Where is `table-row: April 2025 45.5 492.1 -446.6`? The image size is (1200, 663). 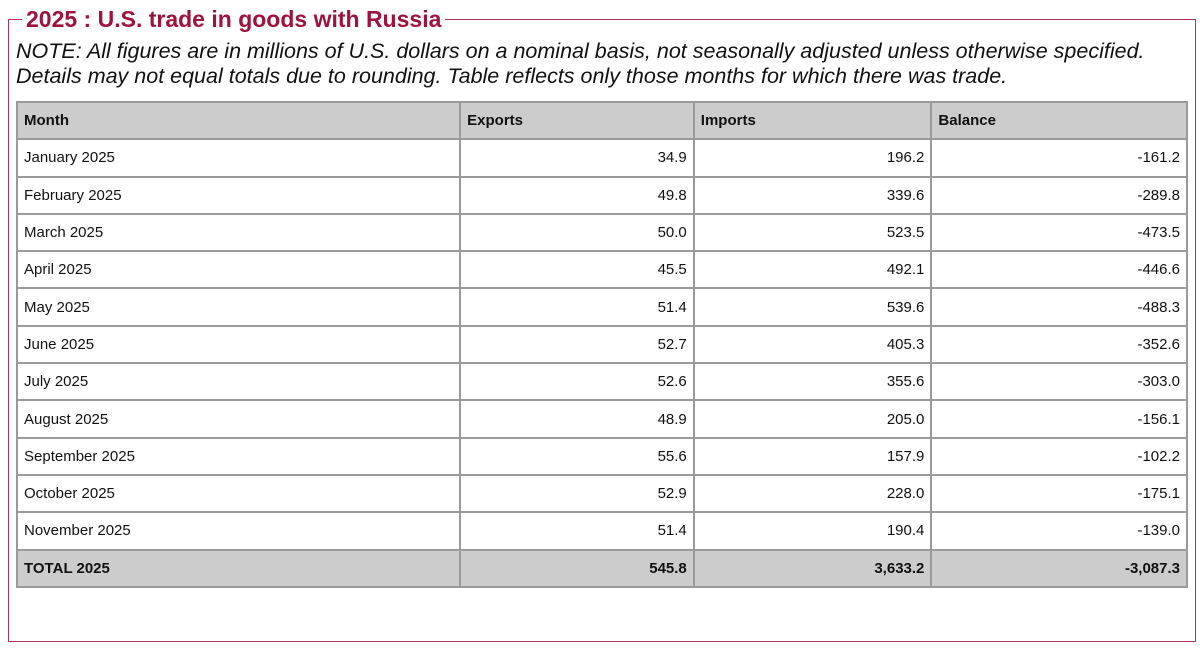 table-row: April 2025 45.5 492.1 -446.6 is located at coordinates (601, 270).